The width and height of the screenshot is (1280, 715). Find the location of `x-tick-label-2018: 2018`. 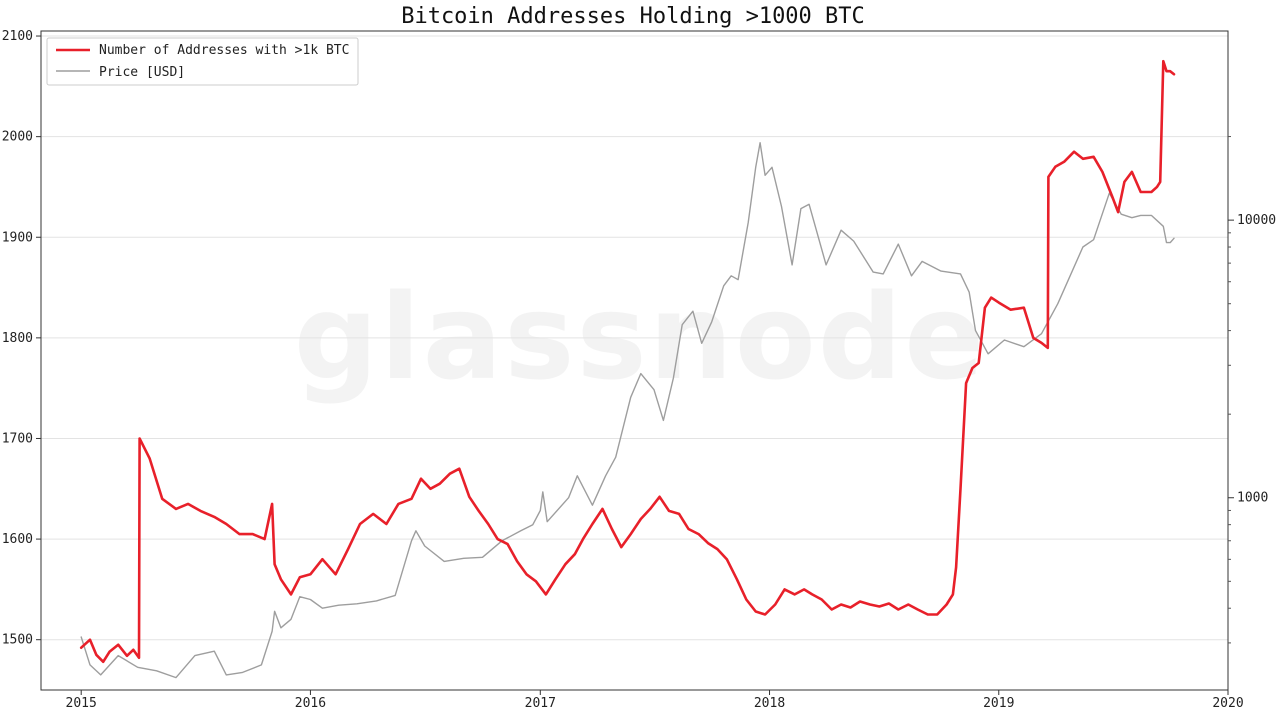

x-tick-label-2018: 2018 is located at coordinates (769, 703).